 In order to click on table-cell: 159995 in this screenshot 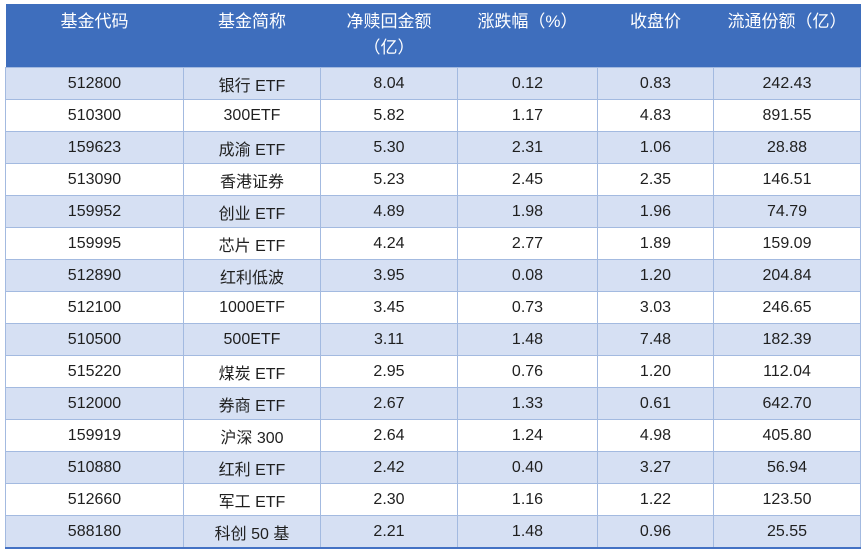, I will do `click(94, 243)`.